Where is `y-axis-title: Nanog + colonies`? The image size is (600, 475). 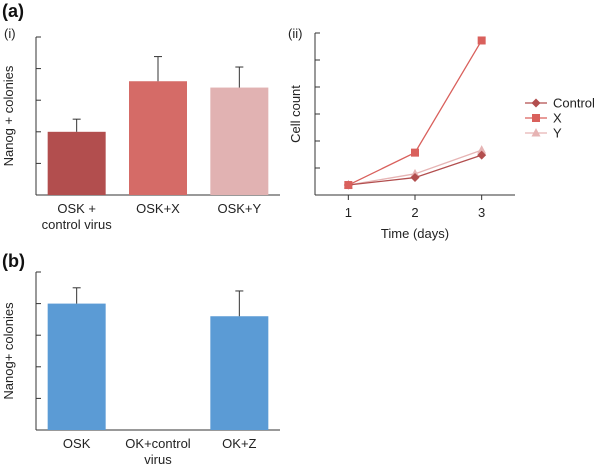
y-axis-title: Nanog + colonies is located at coordinates (8, 115).